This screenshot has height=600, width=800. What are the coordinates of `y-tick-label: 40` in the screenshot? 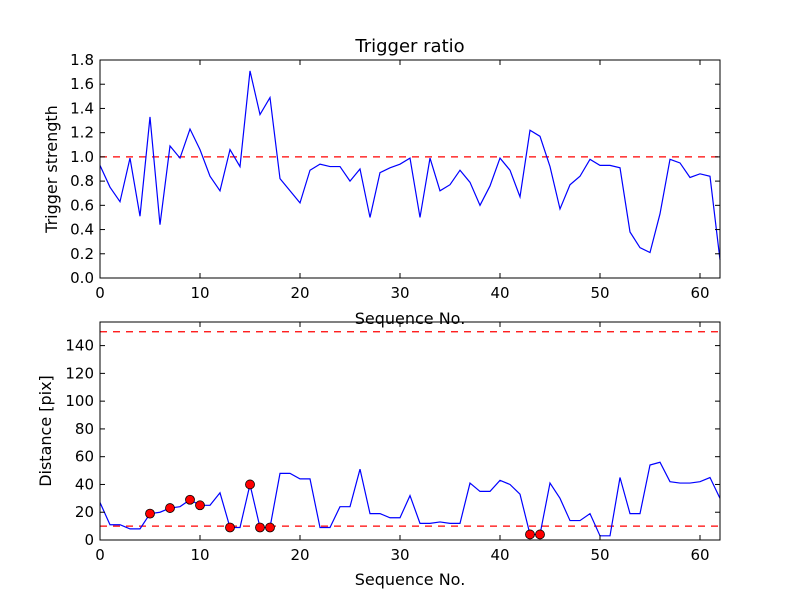 It's located at (84, 484).